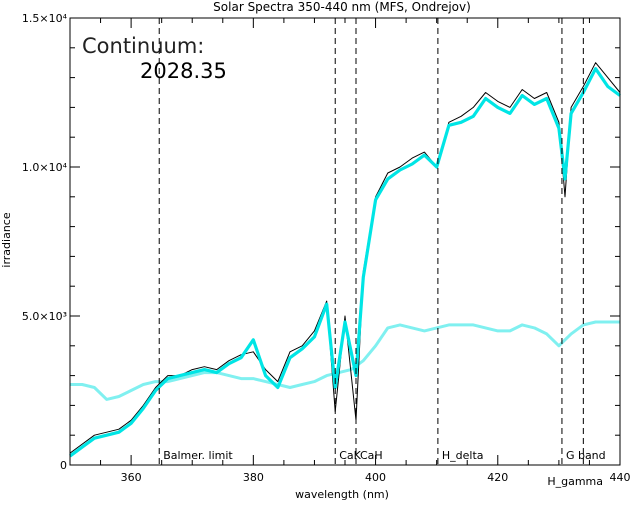 The image size is (636, 510). Describe the element at coordinates (342, 494) in the screenshot. I see `x-axis-title: wavelength (nm)` at that location.